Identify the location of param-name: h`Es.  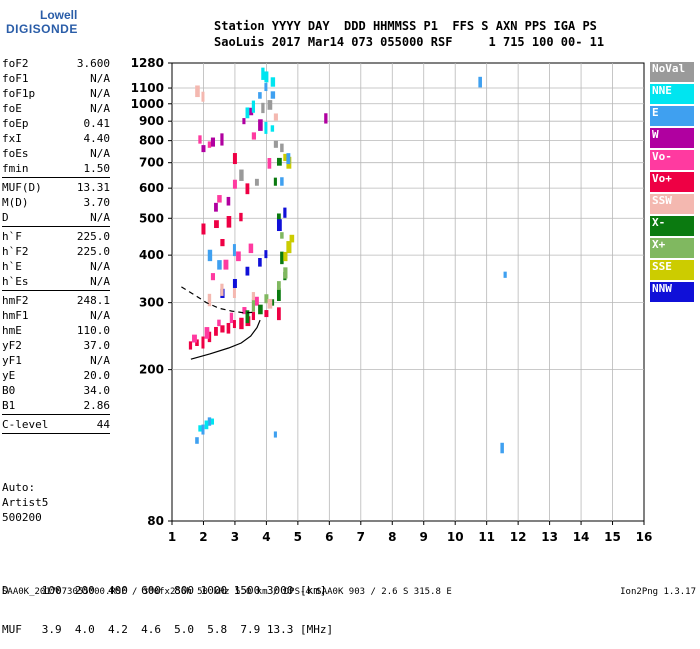
(15, 281).